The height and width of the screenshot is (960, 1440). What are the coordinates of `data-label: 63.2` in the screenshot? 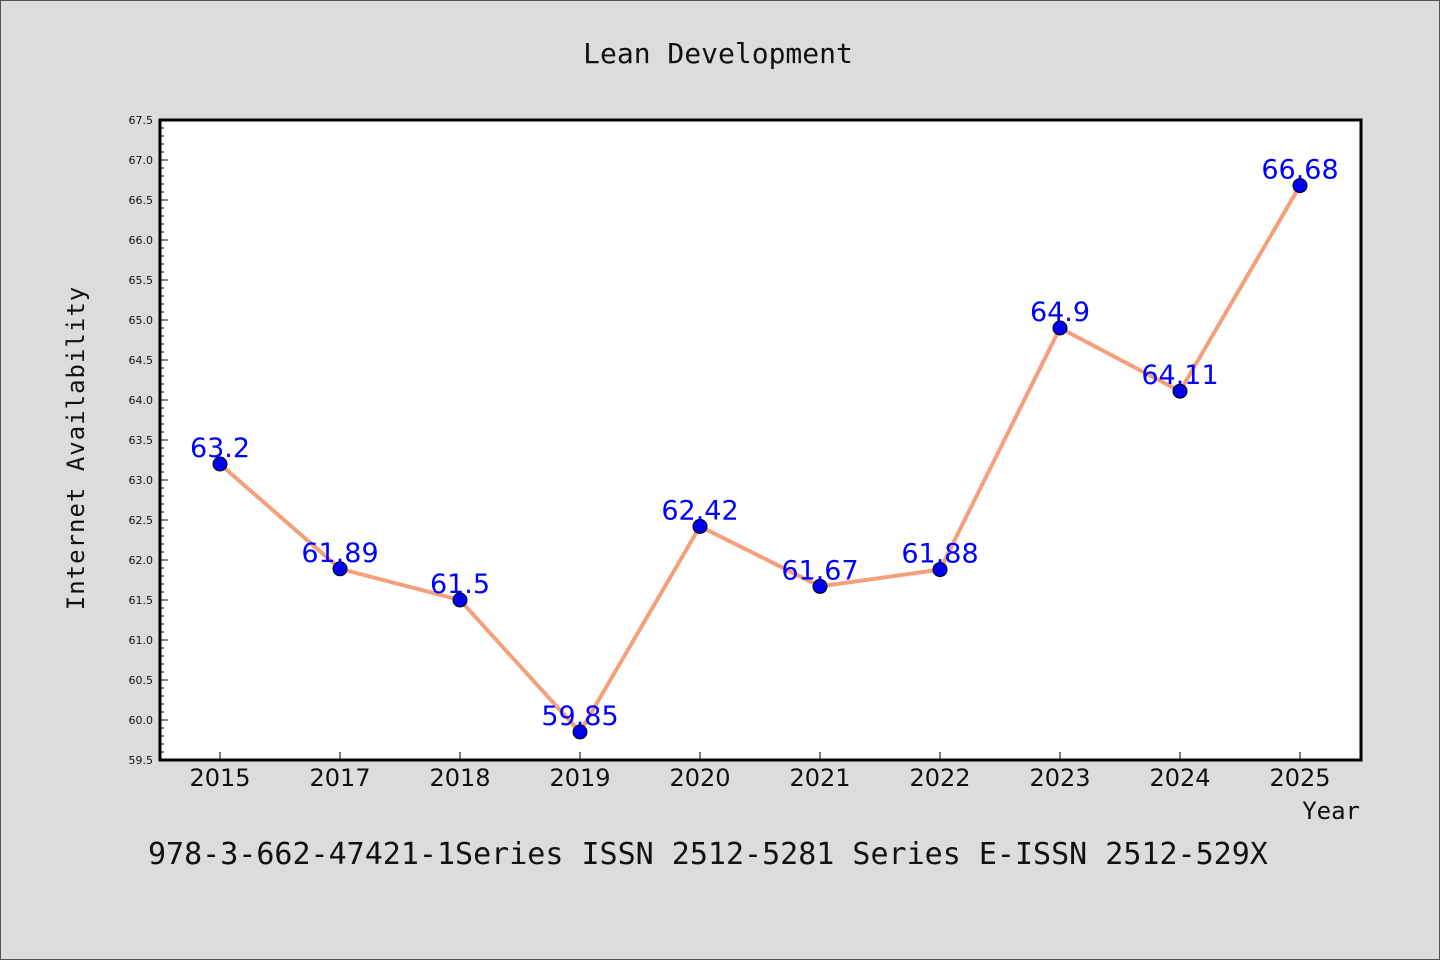 It's located at (220, 448).